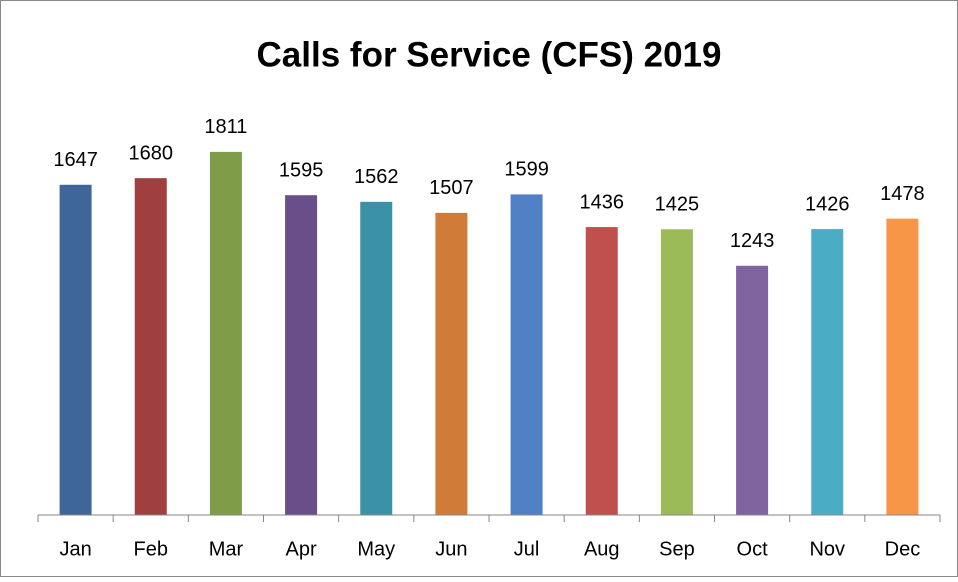  Describe the element at coordinates (226, 549) in the screenshot. I see `x-tick-label: Mar` at that location.